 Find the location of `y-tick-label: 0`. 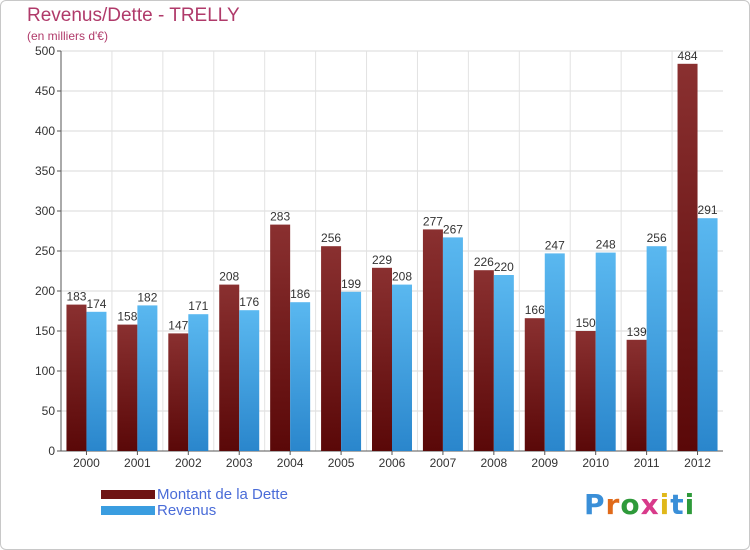

y-tick-label: 0 is located at coordinates (51, 451).